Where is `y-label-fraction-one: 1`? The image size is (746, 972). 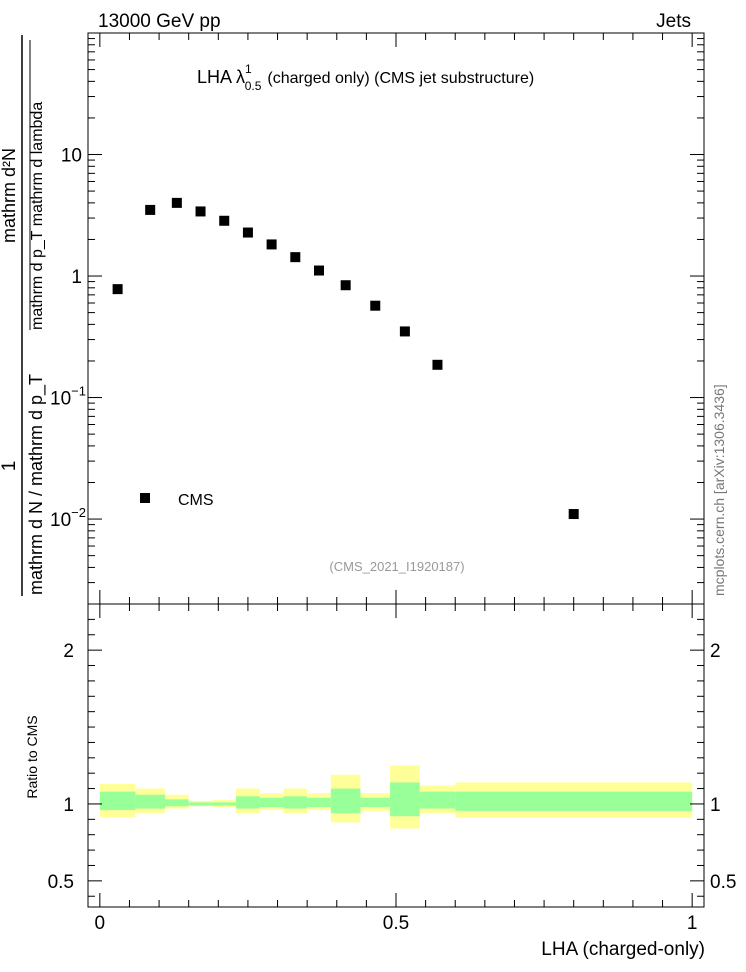 y-label-fraction-one: 1 is located at coordinates (10, 466).